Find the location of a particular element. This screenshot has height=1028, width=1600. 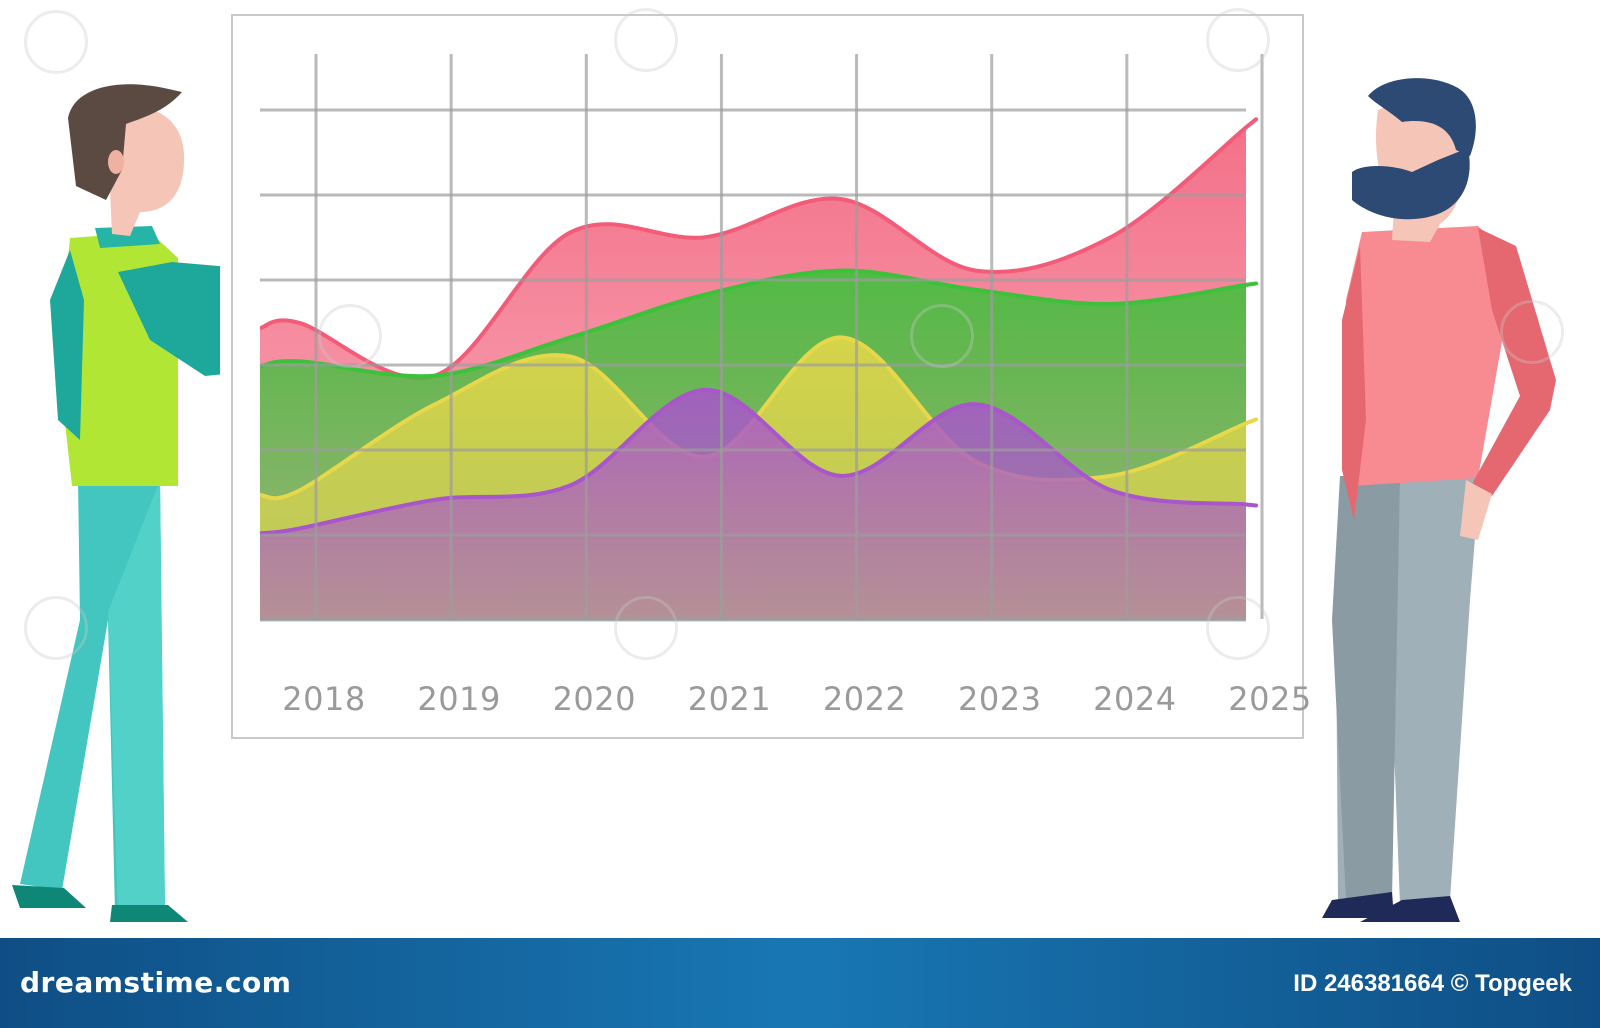

x-tick-label: 2022 is located at coordinates (864, 699).